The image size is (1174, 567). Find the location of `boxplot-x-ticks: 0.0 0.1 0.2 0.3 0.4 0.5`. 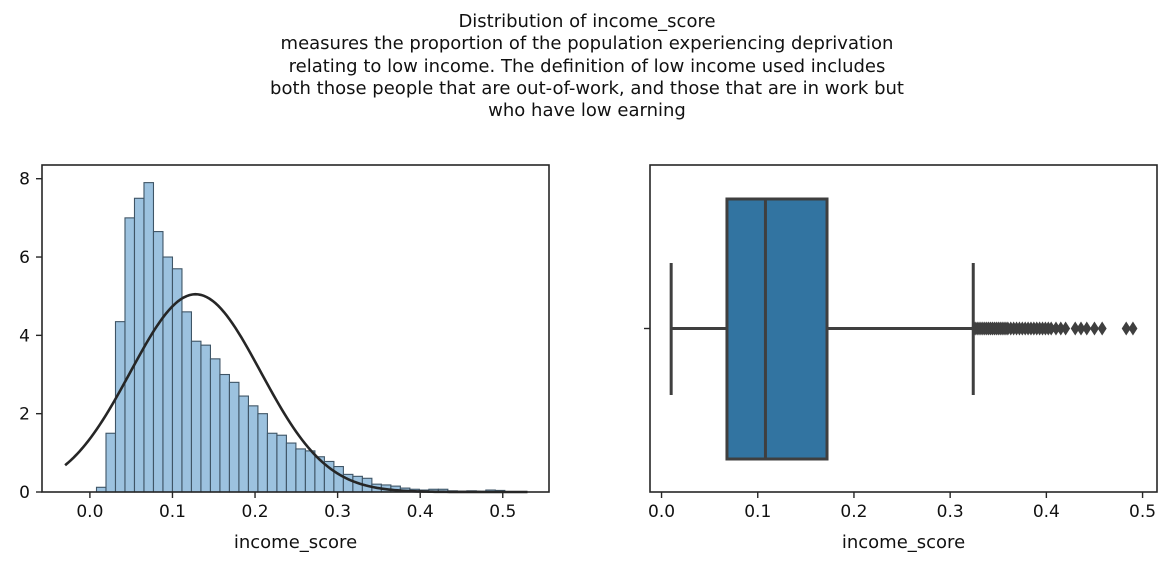

boxplot-x-ticks: 0.0 0.1 0.2 0.3 0.4 0.5 is located at coordinates (900, 424).